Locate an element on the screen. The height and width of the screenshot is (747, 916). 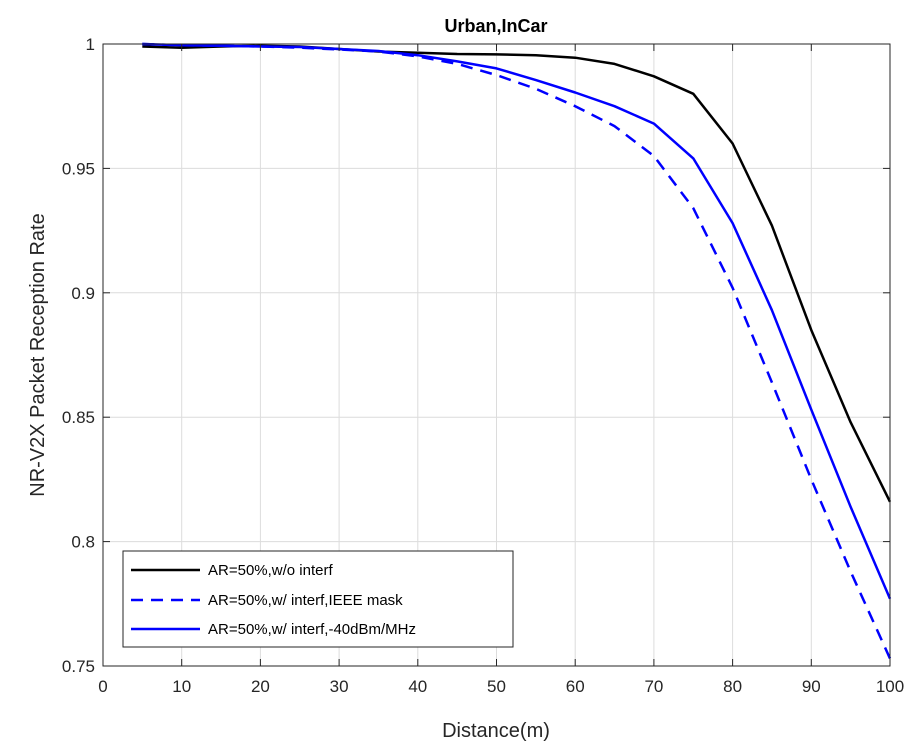
x-tick-label: 100 is located at coordinates (890, 686).